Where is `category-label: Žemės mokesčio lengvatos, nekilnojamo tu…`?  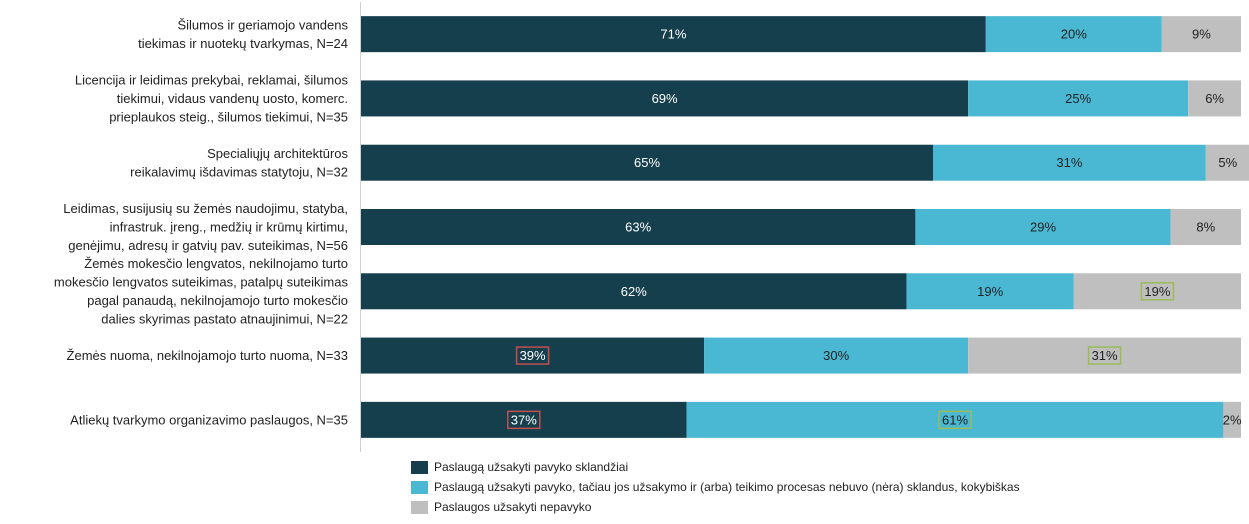
category-label: Žemės mokesčio lengvatos, nekilnojamo tu… is located at coordinates (201, 291).